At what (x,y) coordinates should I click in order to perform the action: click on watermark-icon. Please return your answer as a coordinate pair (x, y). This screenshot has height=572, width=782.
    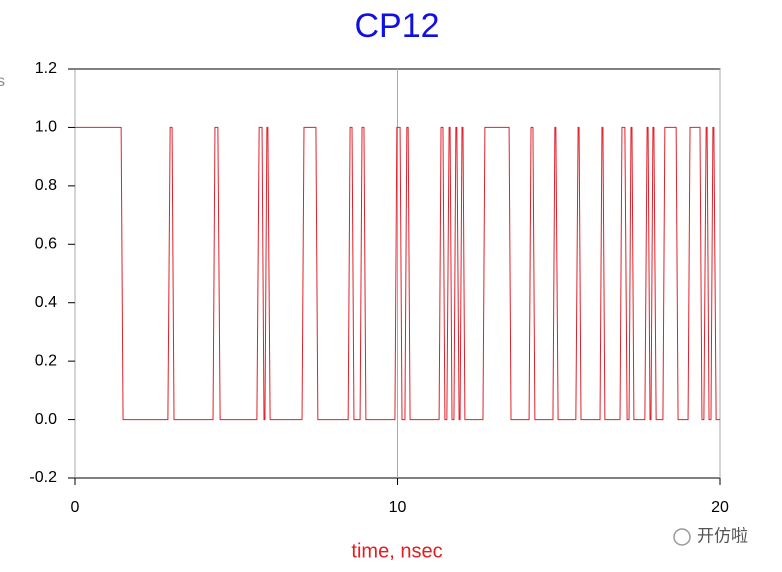
    Looking at the image, I should click on (682, 537).